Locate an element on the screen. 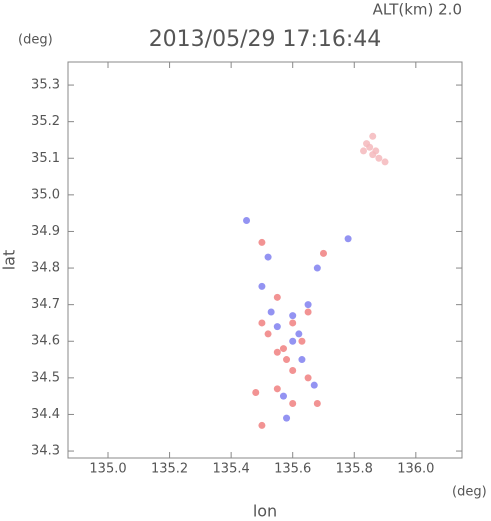 The height and width of the screenshot is (521, 491). x-tick-label: 135.8 is located at coordinates (354, 469).